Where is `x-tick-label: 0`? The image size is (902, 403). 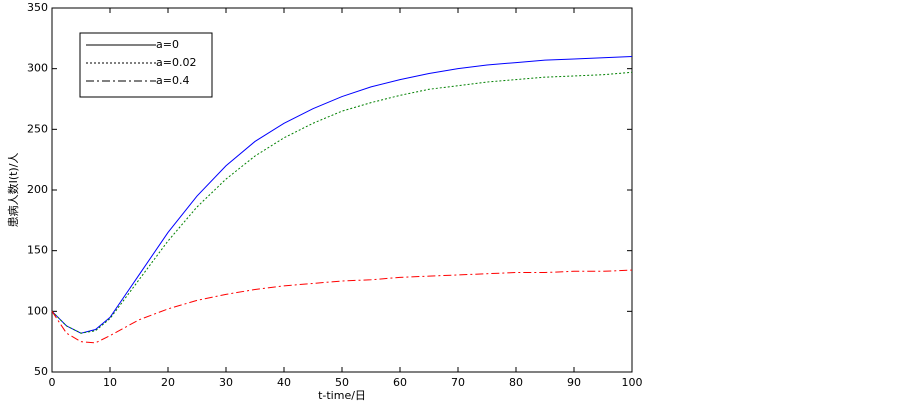 x-tick-label: 0 is located at coordinates (52, 382).